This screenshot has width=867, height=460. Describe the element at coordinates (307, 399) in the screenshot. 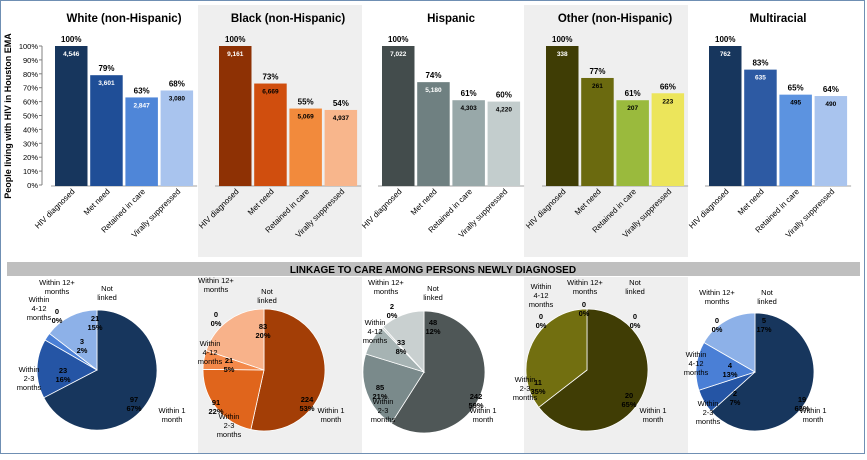

I see `pie-slice-count: 224` at that location.